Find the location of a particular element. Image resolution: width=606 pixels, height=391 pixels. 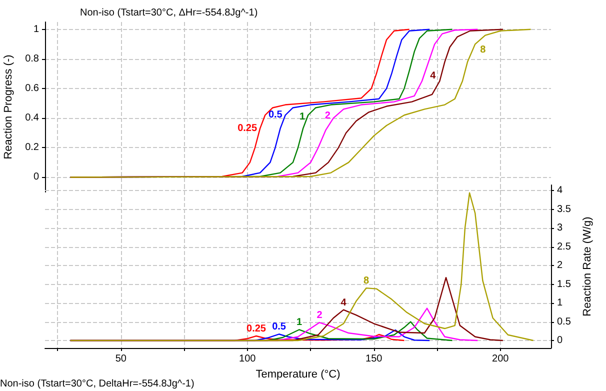

y-tick-label: 0.2 is located at coordinates (32, 148).